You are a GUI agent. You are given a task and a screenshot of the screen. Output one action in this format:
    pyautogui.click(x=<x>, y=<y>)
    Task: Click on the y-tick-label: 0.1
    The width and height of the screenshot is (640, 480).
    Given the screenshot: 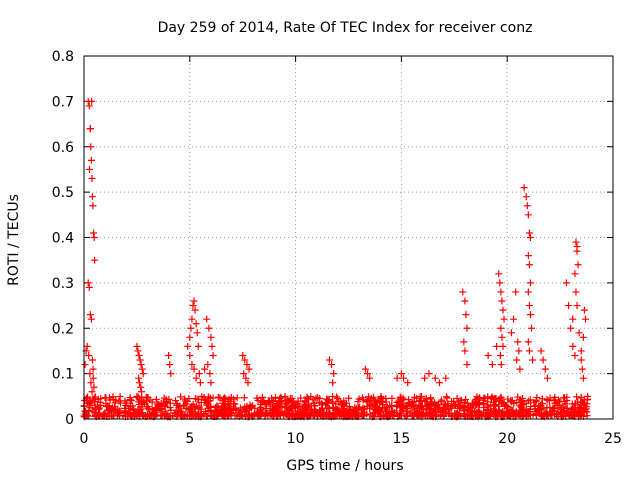 What is the action you would take?
    pyautogui.click(x=63, y=375)
    